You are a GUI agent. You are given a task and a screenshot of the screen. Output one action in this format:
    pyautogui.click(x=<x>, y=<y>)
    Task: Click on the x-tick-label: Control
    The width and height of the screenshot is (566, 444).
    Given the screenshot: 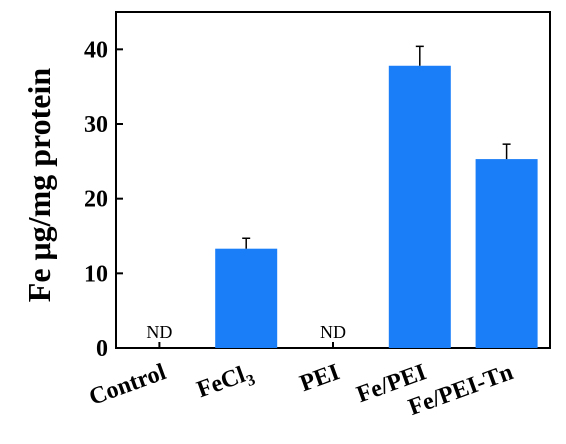 What is the action you would take?
    pyautogui.click(x=128, y=385)
    